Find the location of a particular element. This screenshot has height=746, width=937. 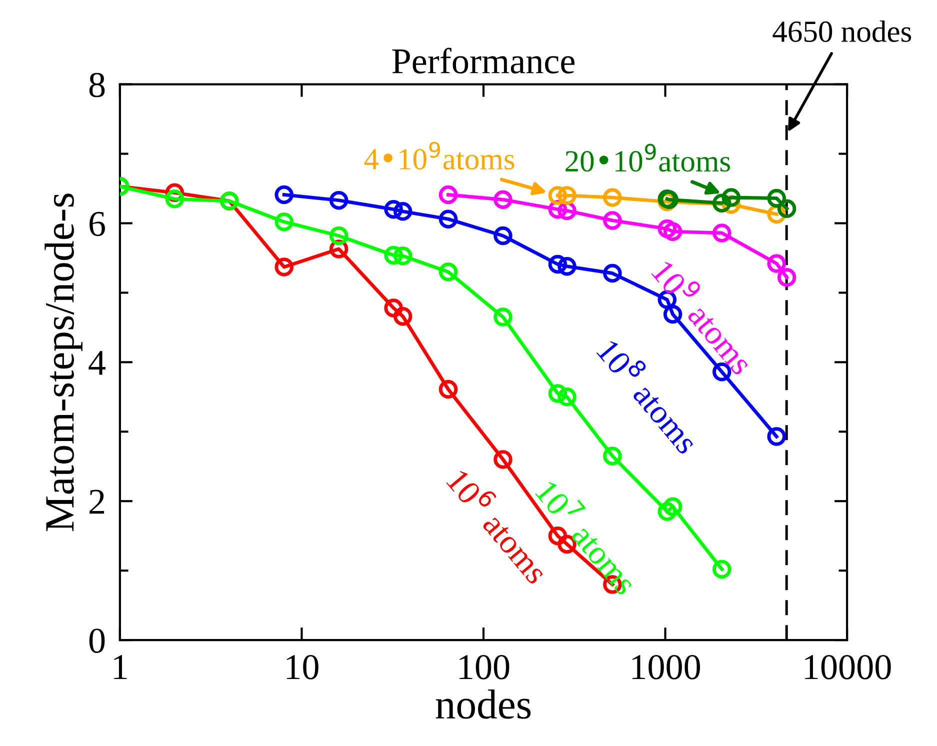

y-tick-label: 8 is located at coordinates (97, 85).